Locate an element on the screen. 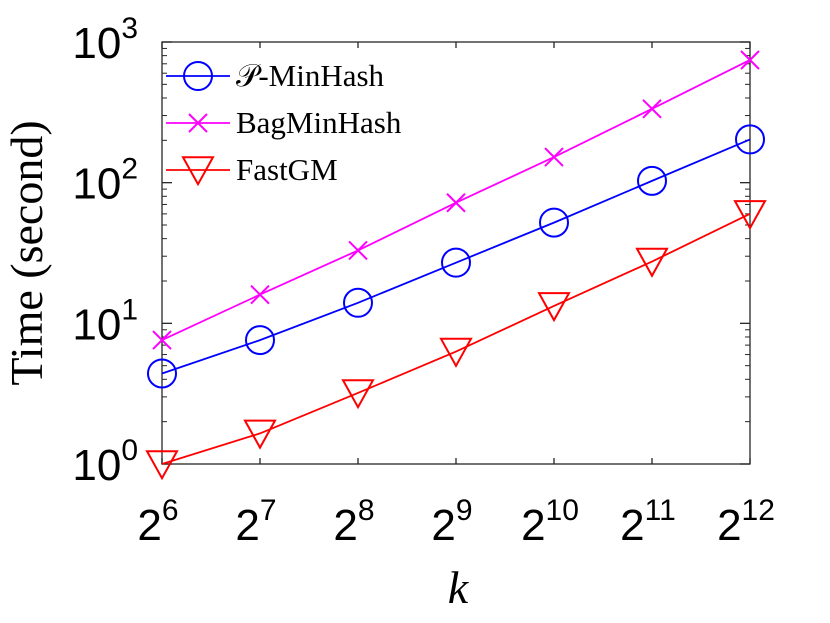  x-tick-exponent: 12 is located at coordinates (758, 510).